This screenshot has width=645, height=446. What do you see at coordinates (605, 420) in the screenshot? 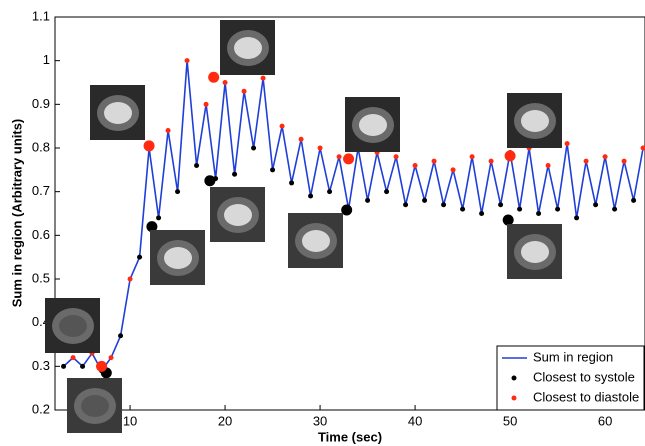
I see `x-tick-label: 60` at bounding box center [605, 420].